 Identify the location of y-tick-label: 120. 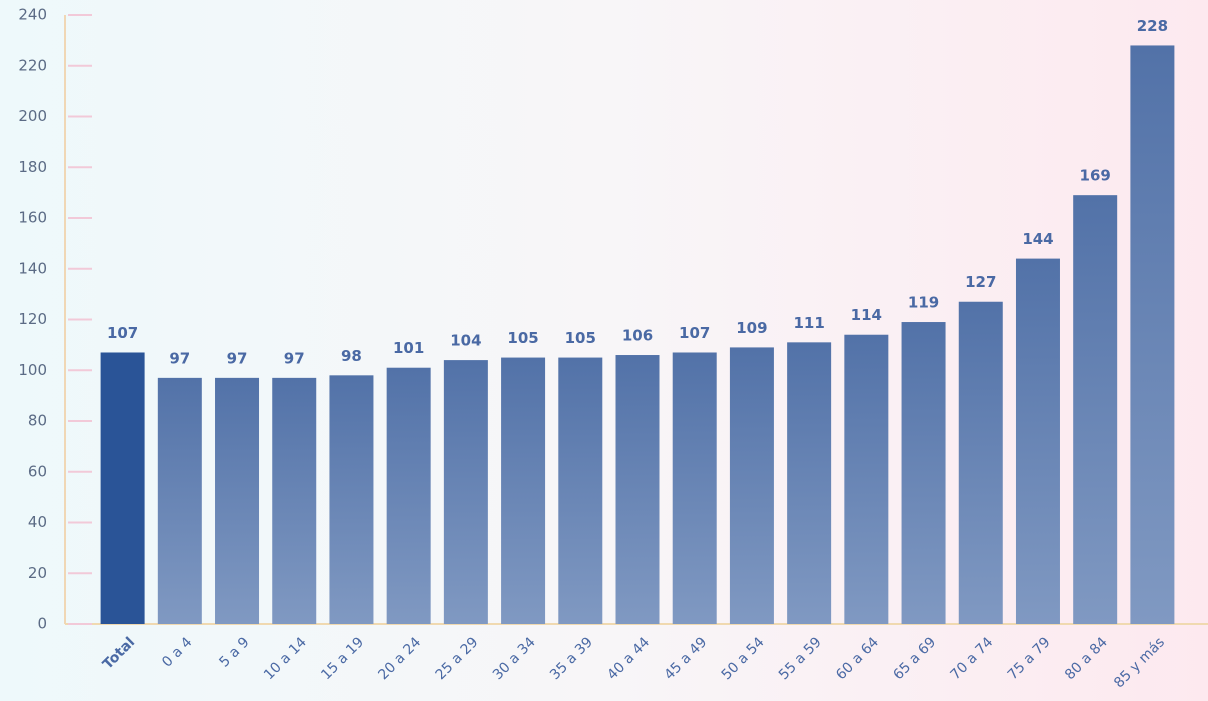
(32, 319).